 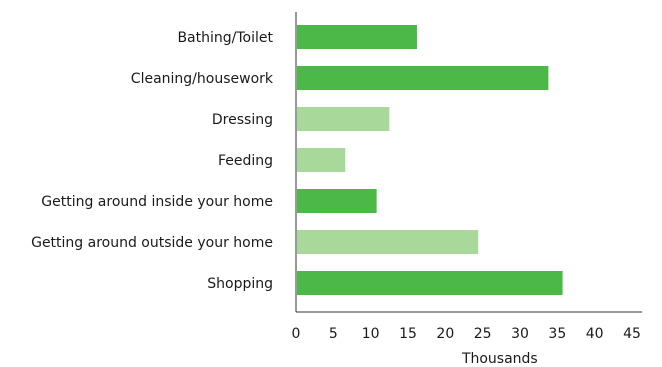 What do you see at coordinates (157, 202) in the screenshot?
I see `category-label: Getting around inside your home` at bounding box center [157, 202].